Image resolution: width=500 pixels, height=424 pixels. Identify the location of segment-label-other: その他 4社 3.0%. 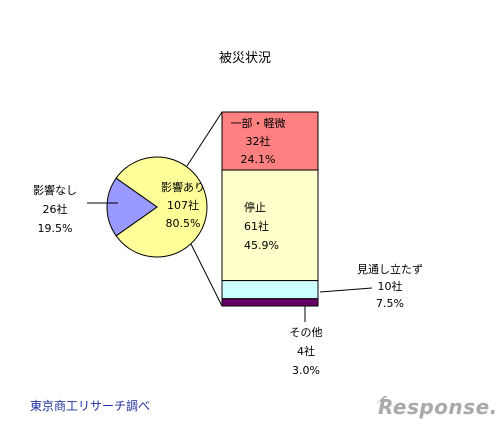
(306, 351).